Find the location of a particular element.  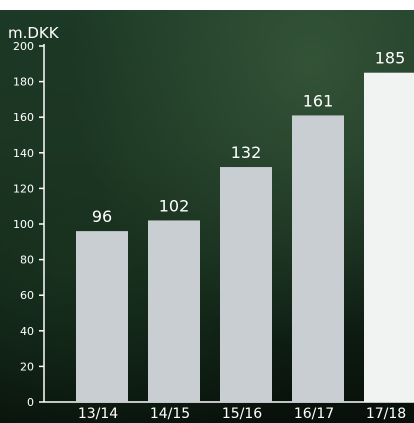

x-tick-label: 14/15 is located at coordinates (170, 414).